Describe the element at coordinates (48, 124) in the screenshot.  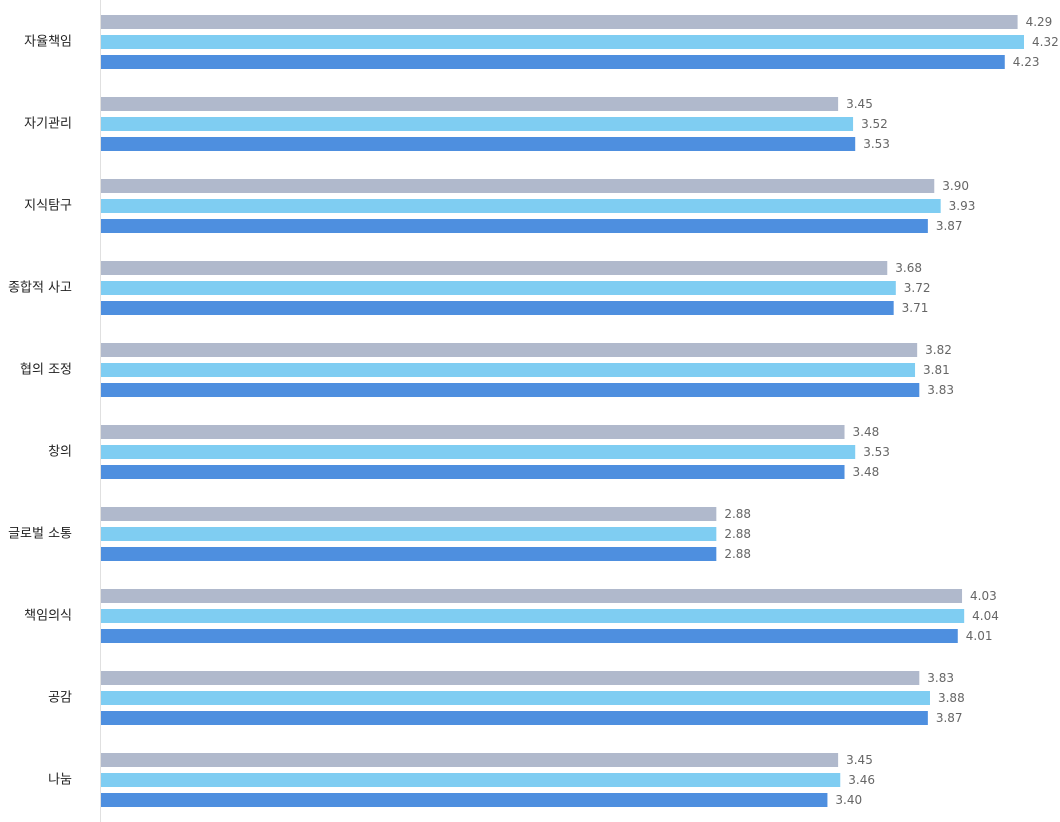
I see `category-label: 자기관리` at that location.